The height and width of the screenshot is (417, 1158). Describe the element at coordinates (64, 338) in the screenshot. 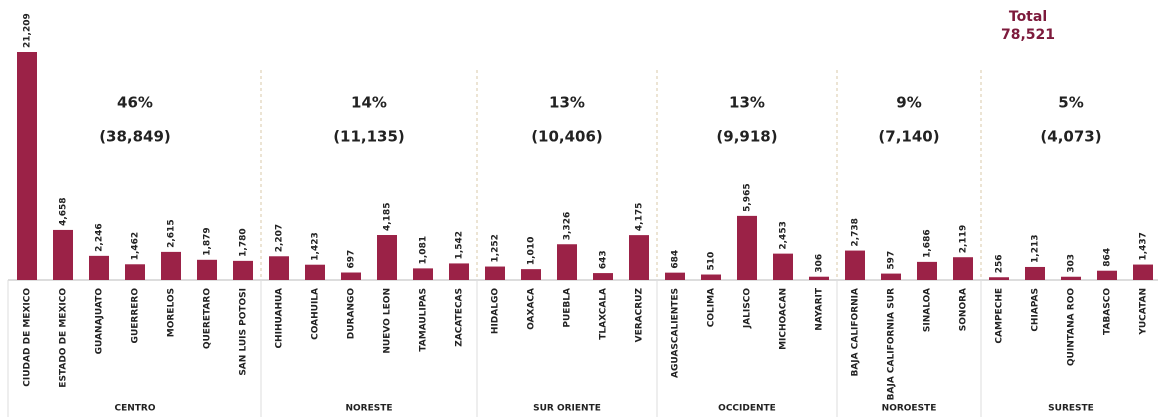

I see `category-label: ESTADO DE MEXICO` at that location.